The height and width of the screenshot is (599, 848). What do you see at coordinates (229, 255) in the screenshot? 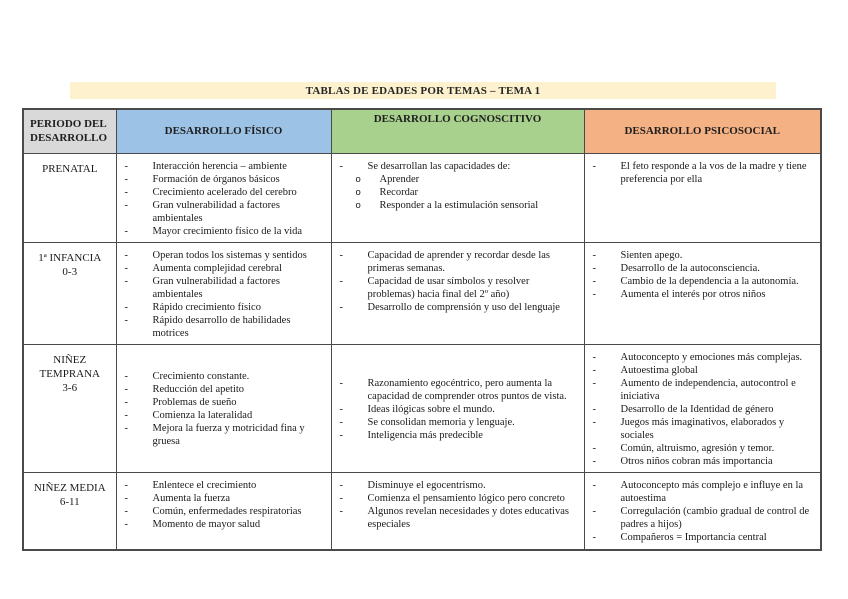
I see `bullet-text: Operan todos los sistemas y sentidos` at bounding box center [229, 255].